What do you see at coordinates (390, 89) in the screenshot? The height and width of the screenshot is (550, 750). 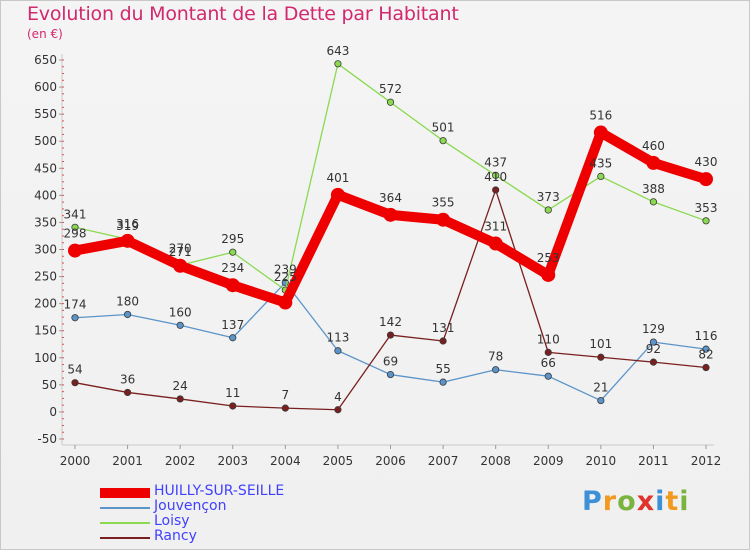 I see `data-label: 572` at bounding box center [390, 89].